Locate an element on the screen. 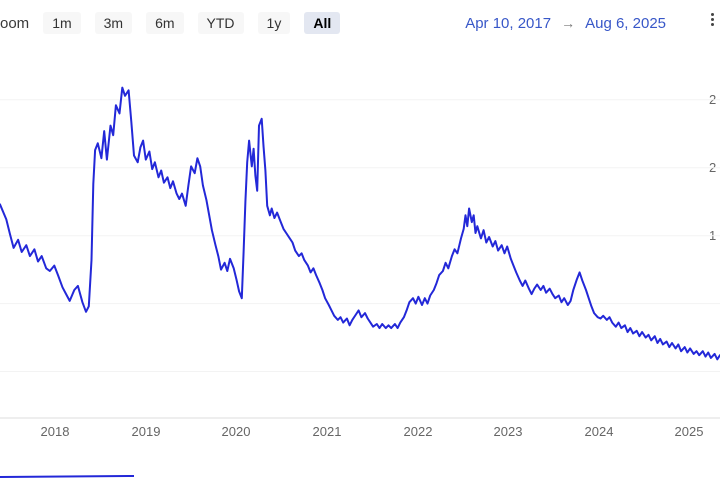 The height and width of the screenshot is (480, 720). date-to-input: Aug 6, 2025 is located at coordinates (625, 23).